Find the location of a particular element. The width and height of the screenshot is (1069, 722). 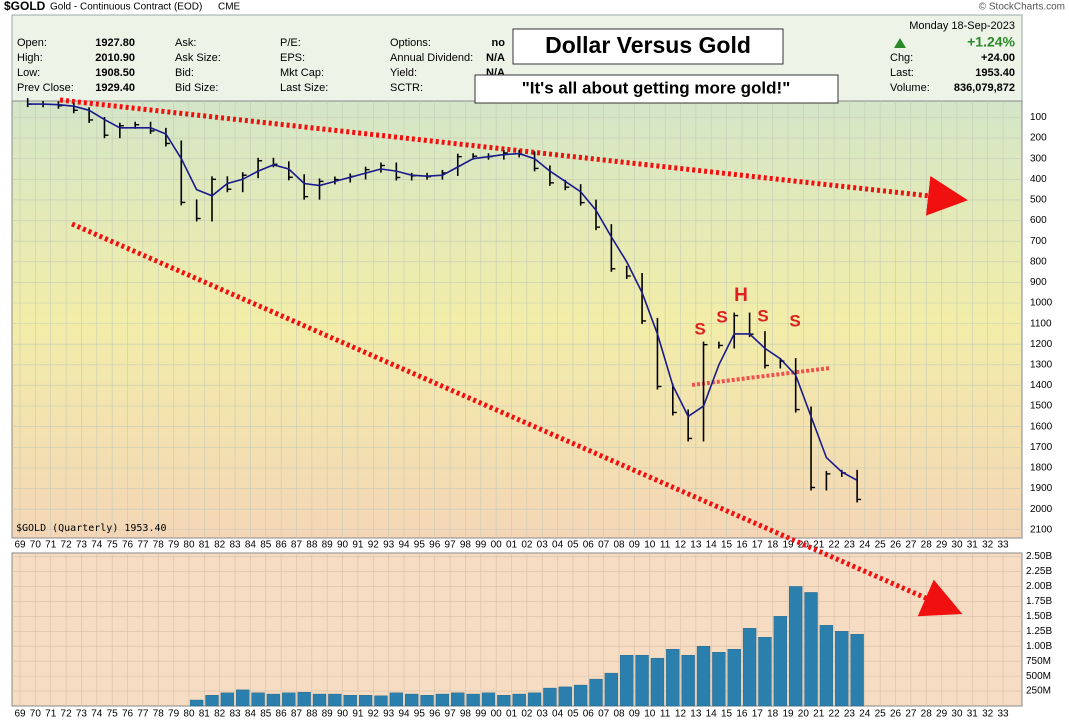

y-tick-label: 1100 is located at coordinates (1041, 323).